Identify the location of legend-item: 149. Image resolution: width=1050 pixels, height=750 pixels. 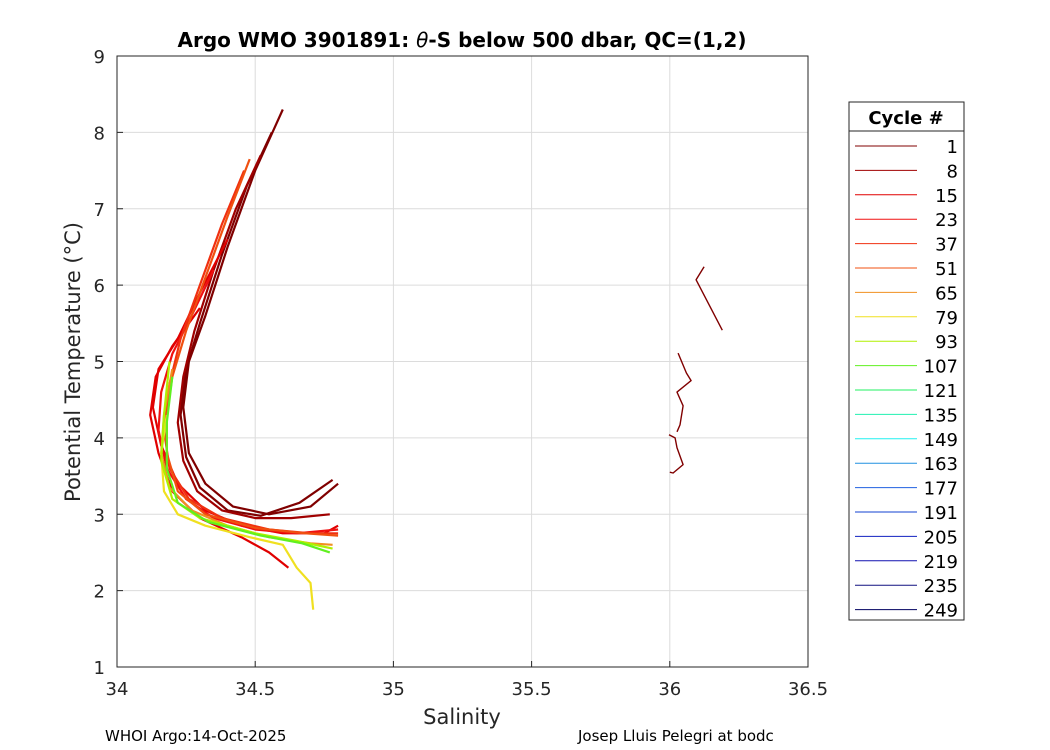
(906, 440).